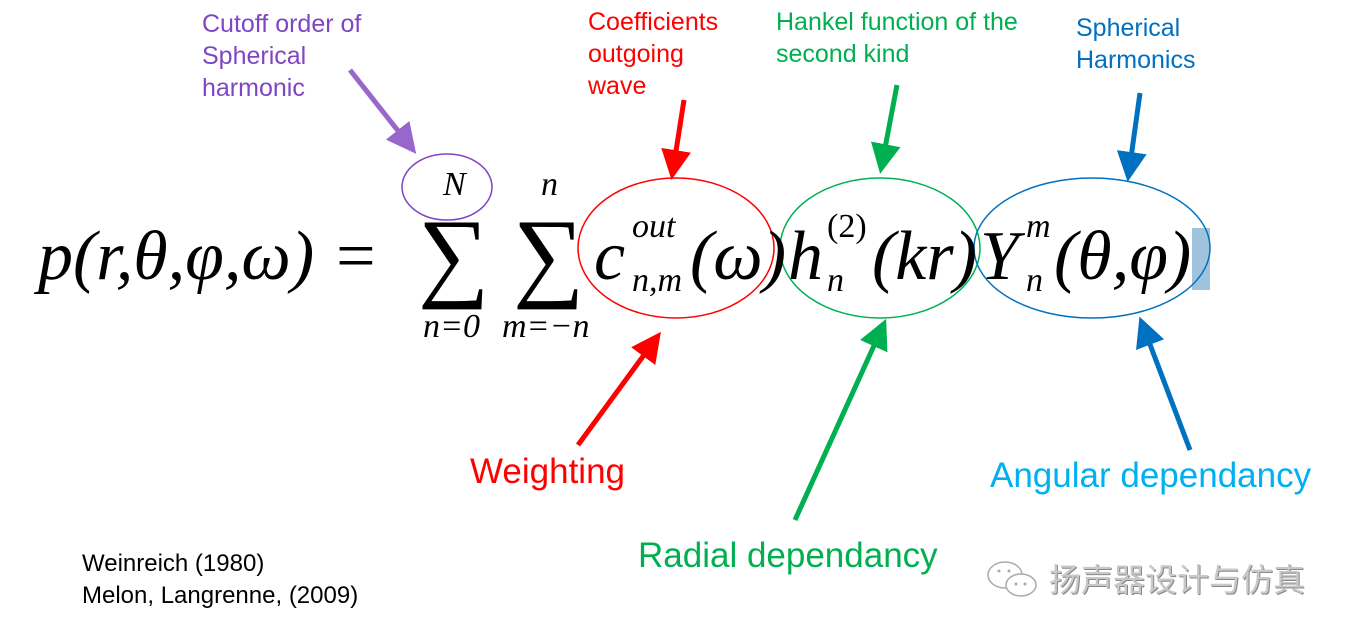 The height and width of the screenshot is (639, 1362). What do you see at coordinates (1131, 137) in the screenshot?
I see `spherical-arrow` at bounding box center [1131, 137].